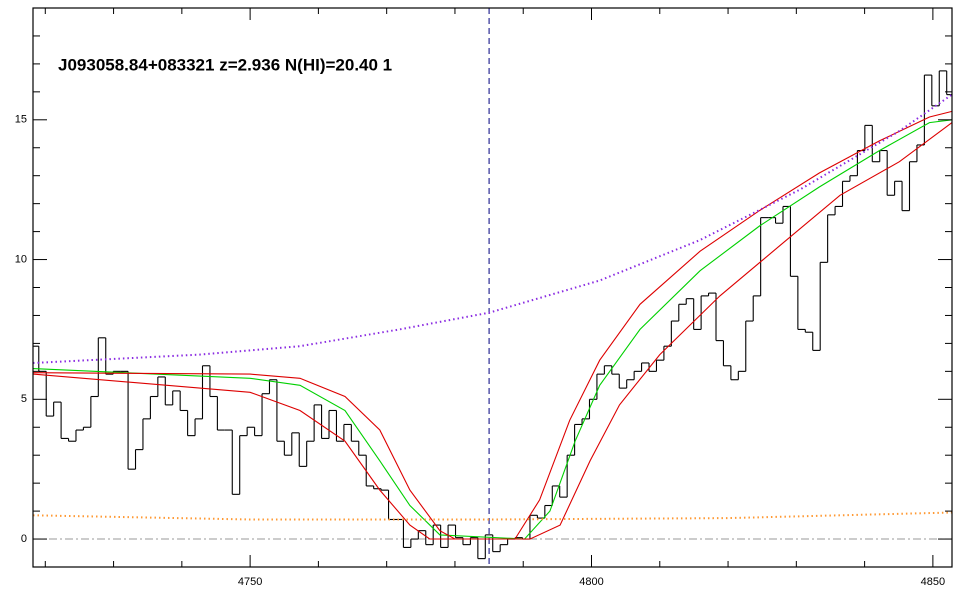 This screenshot has height=600, width=960. What do you see at coordinates (21, 120) in the screenshot?
I see `y-tick-label: 15` at bounding box center [21, 120].